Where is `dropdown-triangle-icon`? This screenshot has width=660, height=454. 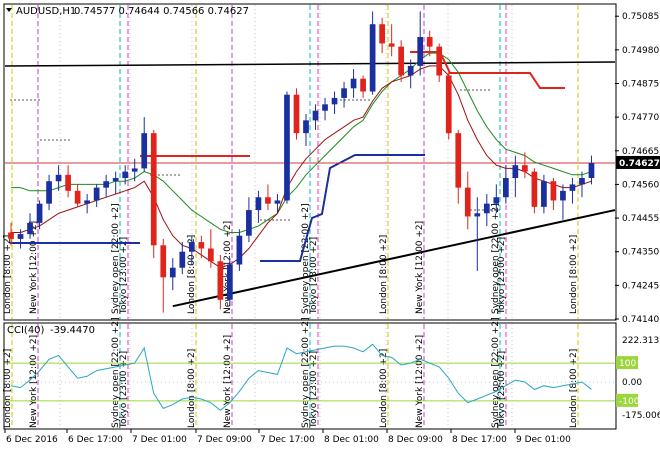 dropdown-triangle-icon is located at coordinates (9, 10).